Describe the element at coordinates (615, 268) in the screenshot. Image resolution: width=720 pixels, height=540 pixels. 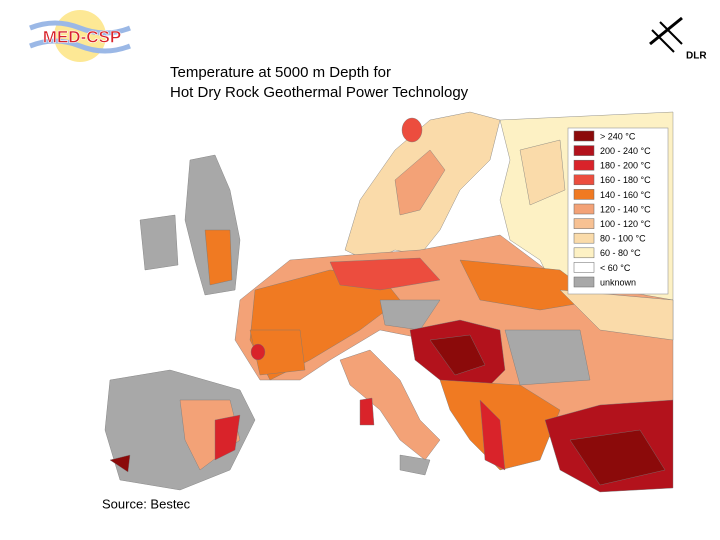
I see `legend-label: < 60 °C` at that location.